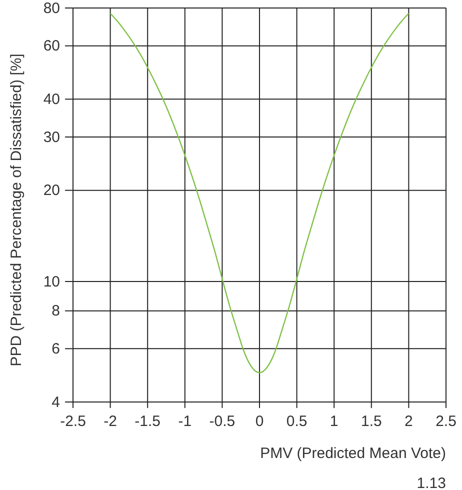 This screenshot has height=490, width=462. Describe the element at coordinates (56, 402) in the screenshot. I see `y-tick-label: 4` at that location.